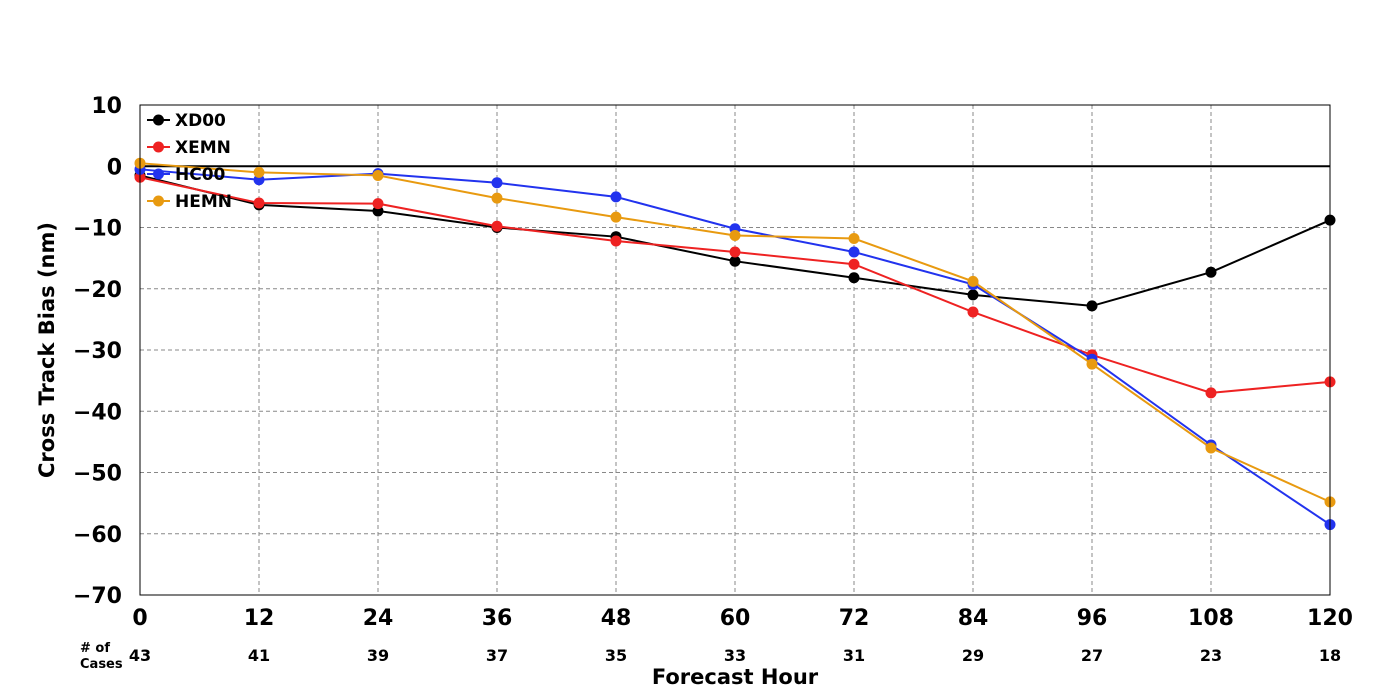 The image size is (1400, 700). What do you see at coordinates (158, 174) in the screenshot?
I see `legend-marker-hc00` at bounding box center [158, 174].